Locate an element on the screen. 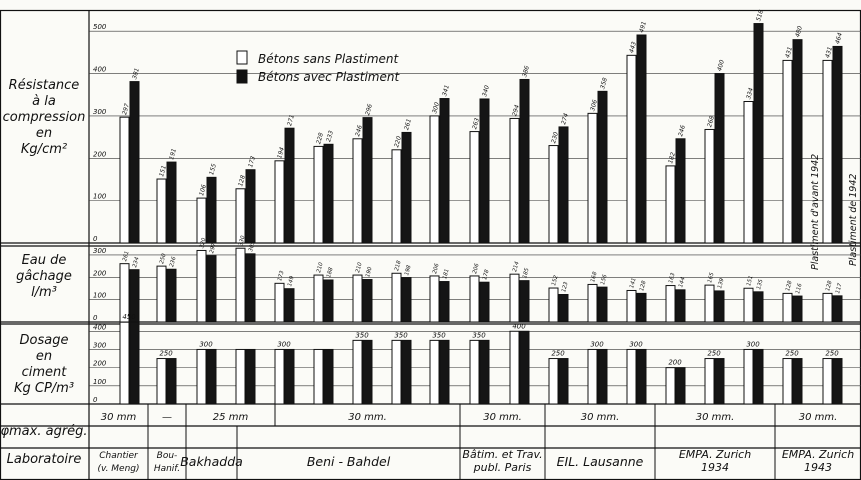  value-label-white: 206 is located at coordinates (436, 268).